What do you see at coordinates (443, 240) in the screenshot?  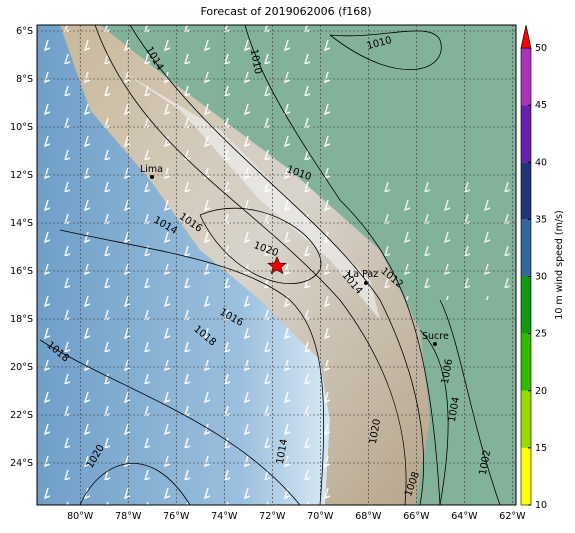 I see `wind-barbs` at bounding box center [443, 240].